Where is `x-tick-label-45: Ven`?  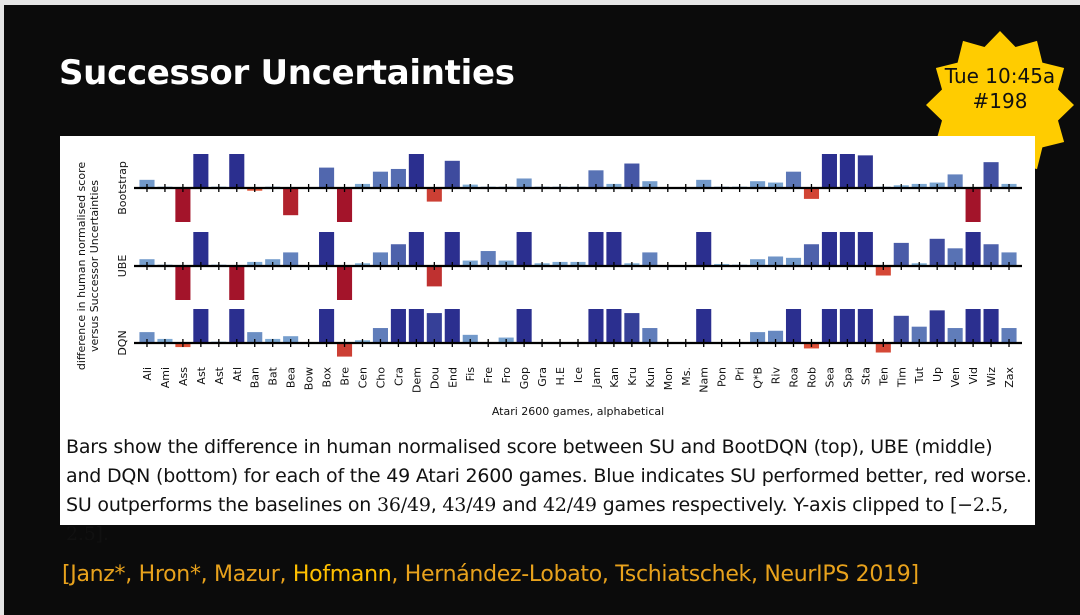
x-tick-label-45: Ven is located at coordinates (955, 377).